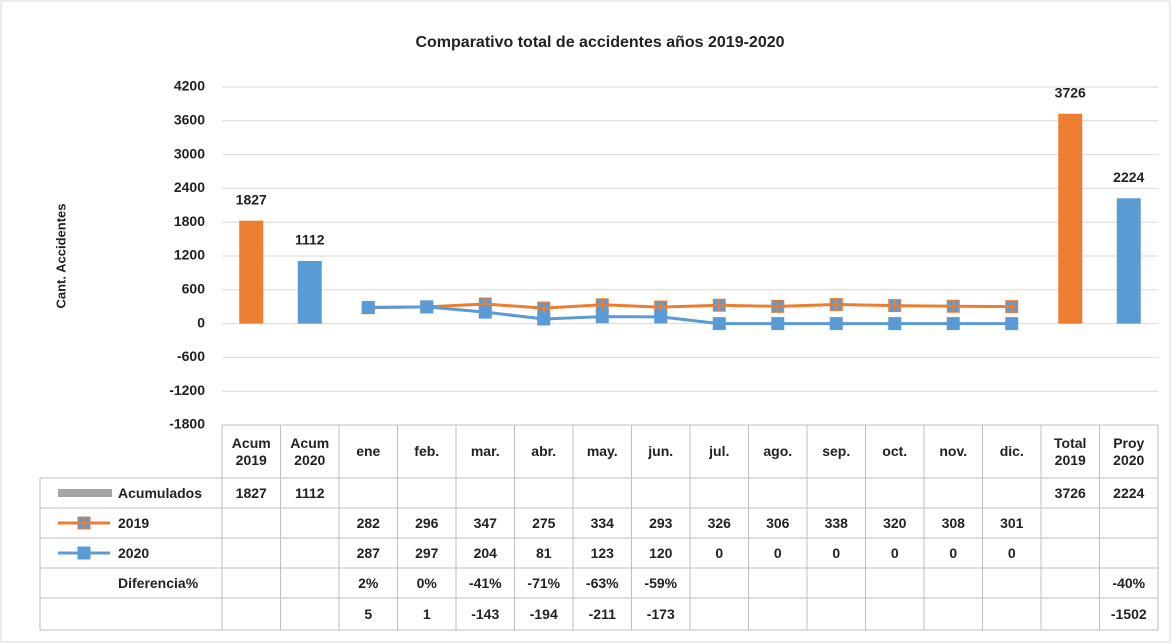  I want to click on table-value: 1, so click(426, 613).